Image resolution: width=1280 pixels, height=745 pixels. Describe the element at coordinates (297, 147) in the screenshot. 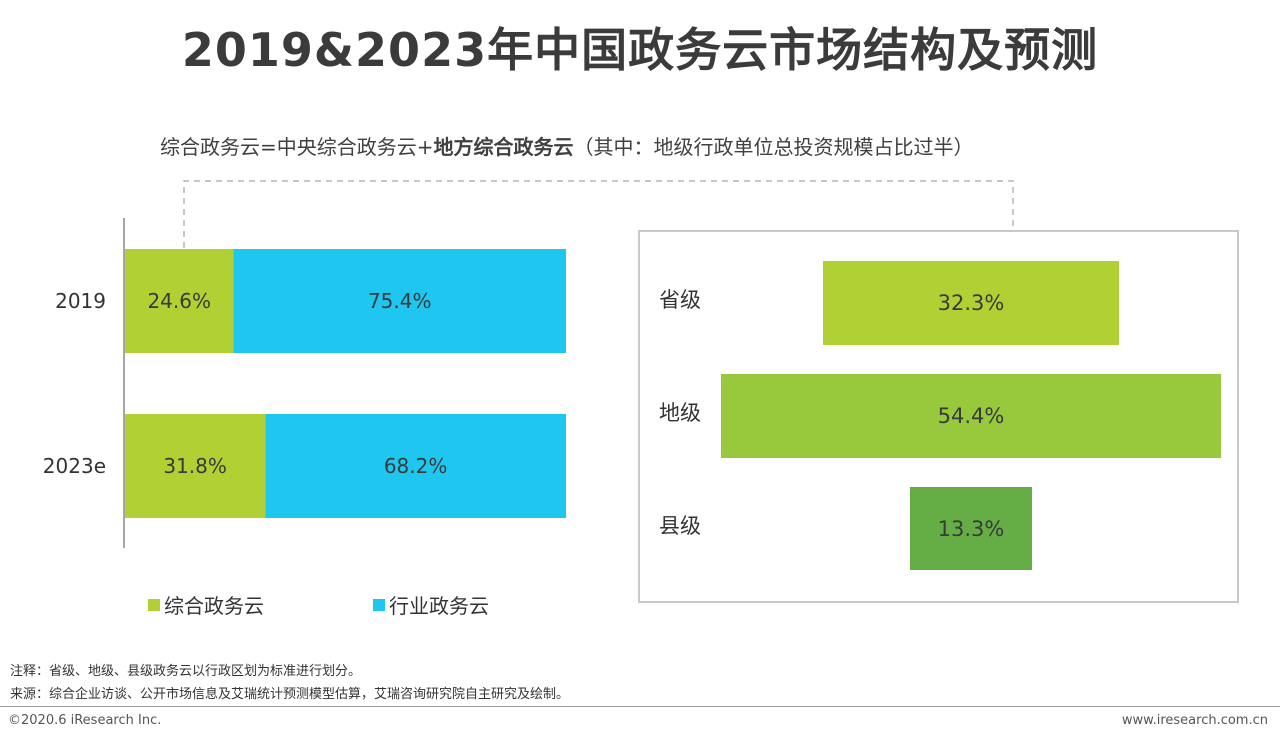

I see `subtitle-part1: 综合政务云=中央综合政务云+` at that location.